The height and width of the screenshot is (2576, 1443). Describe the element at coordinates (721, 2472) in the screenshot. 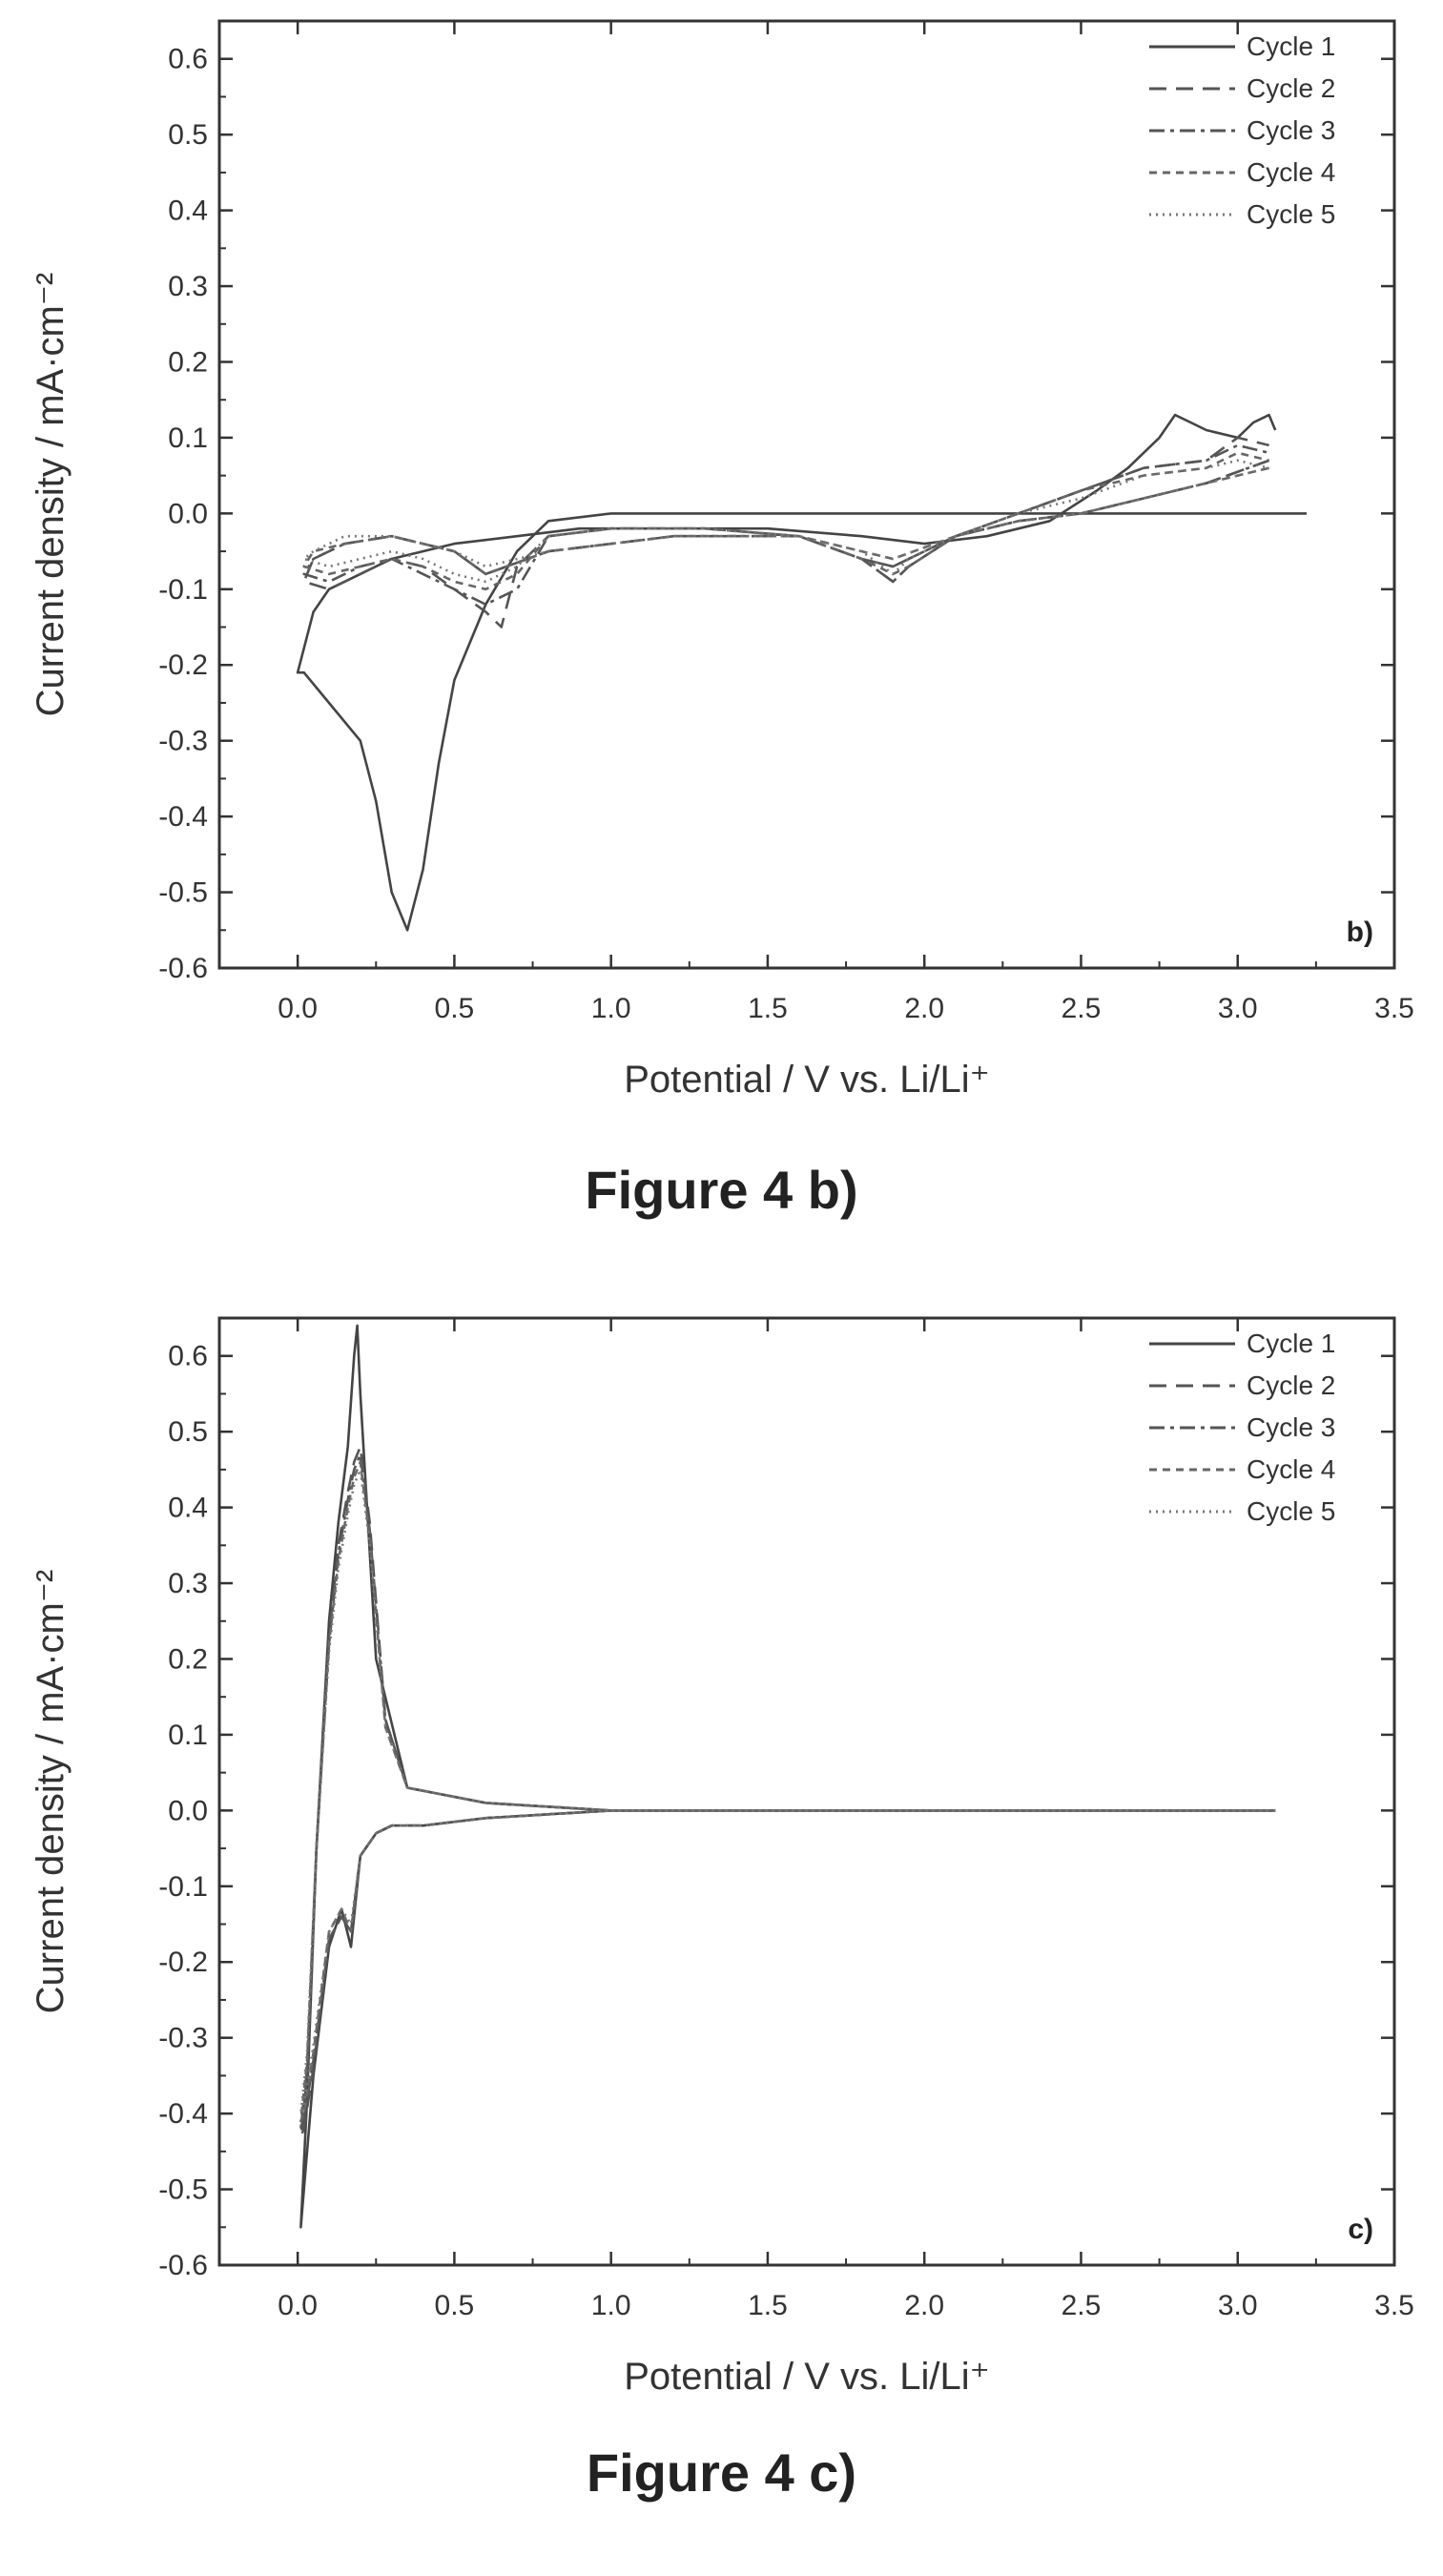

I see `figure-caption-c: Figure 4 c)` at that location.